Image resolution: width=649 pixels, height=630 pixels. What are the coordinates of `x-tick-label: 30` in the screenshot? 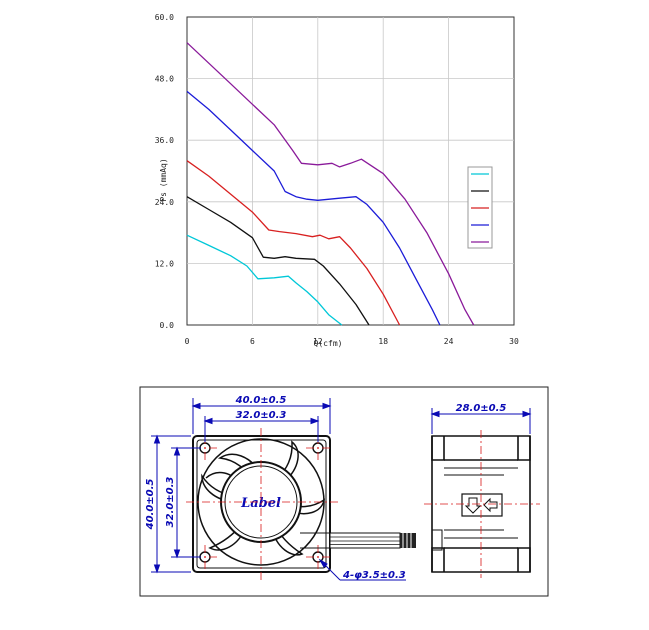 It's located at (514, 341).